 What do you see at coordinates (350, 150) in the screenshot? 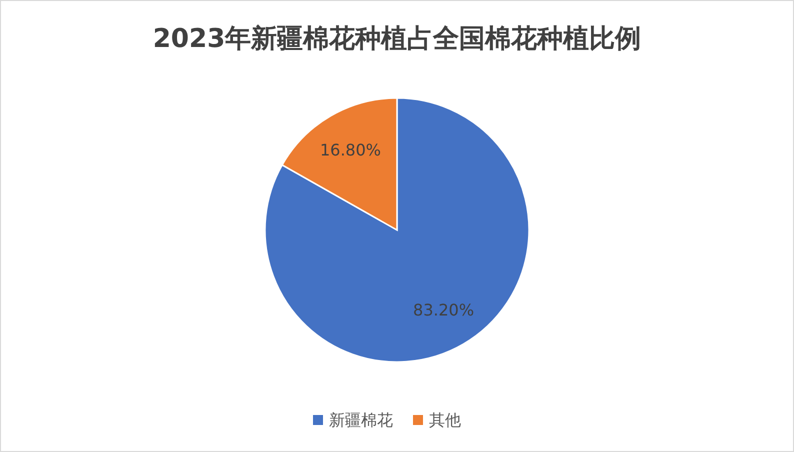
I see `data-label: 16.80%` at bounding box center [350, 150].